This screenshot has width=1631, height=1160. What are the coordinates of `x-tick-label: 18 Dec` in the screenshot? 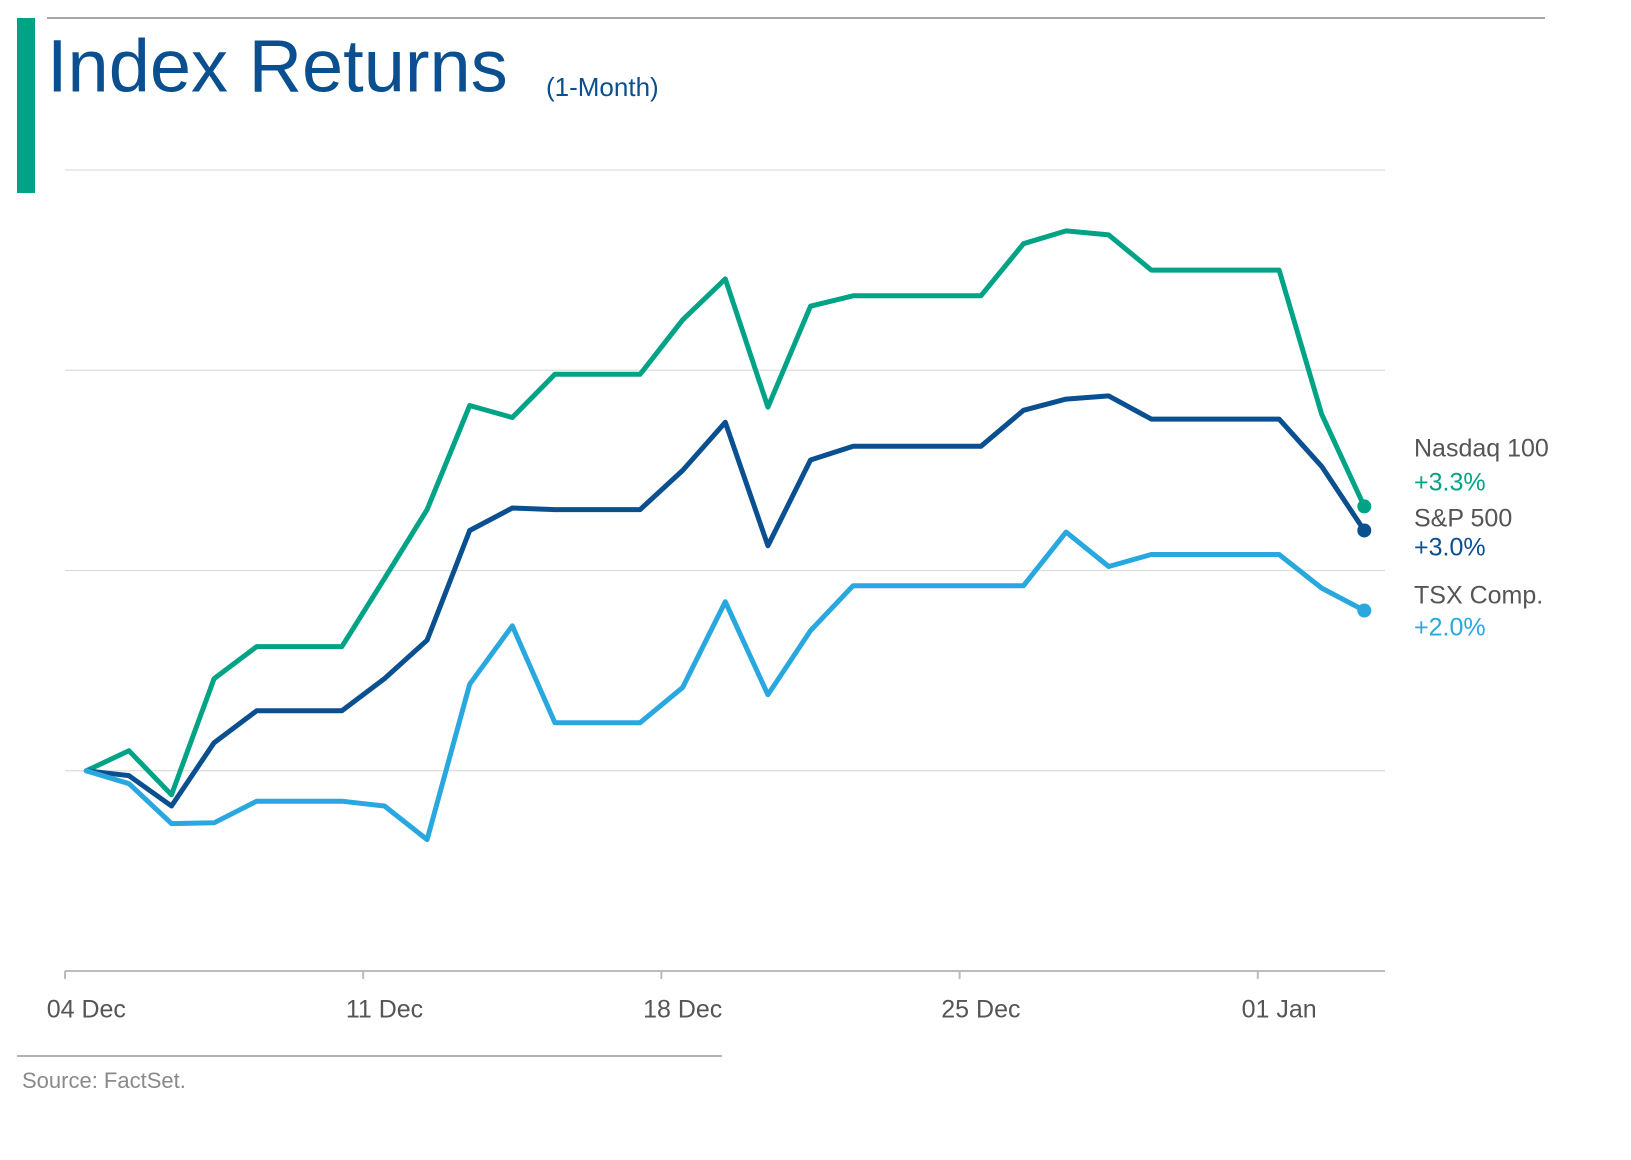 It's located at (682, 1010).